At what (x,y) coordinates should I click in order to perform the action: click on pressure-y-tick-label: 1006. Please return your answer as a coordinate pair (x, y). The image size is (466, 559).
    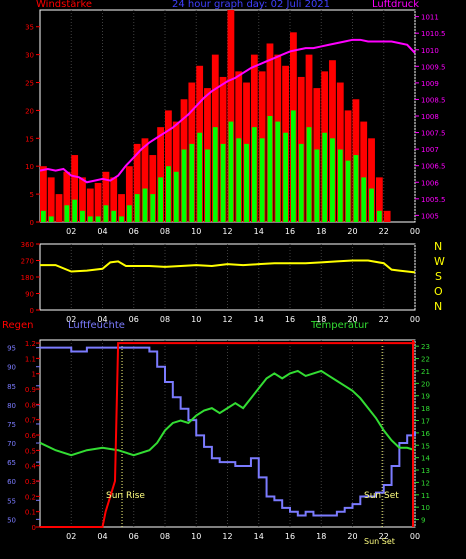
    Looking at the image, I should click on (430, 183).